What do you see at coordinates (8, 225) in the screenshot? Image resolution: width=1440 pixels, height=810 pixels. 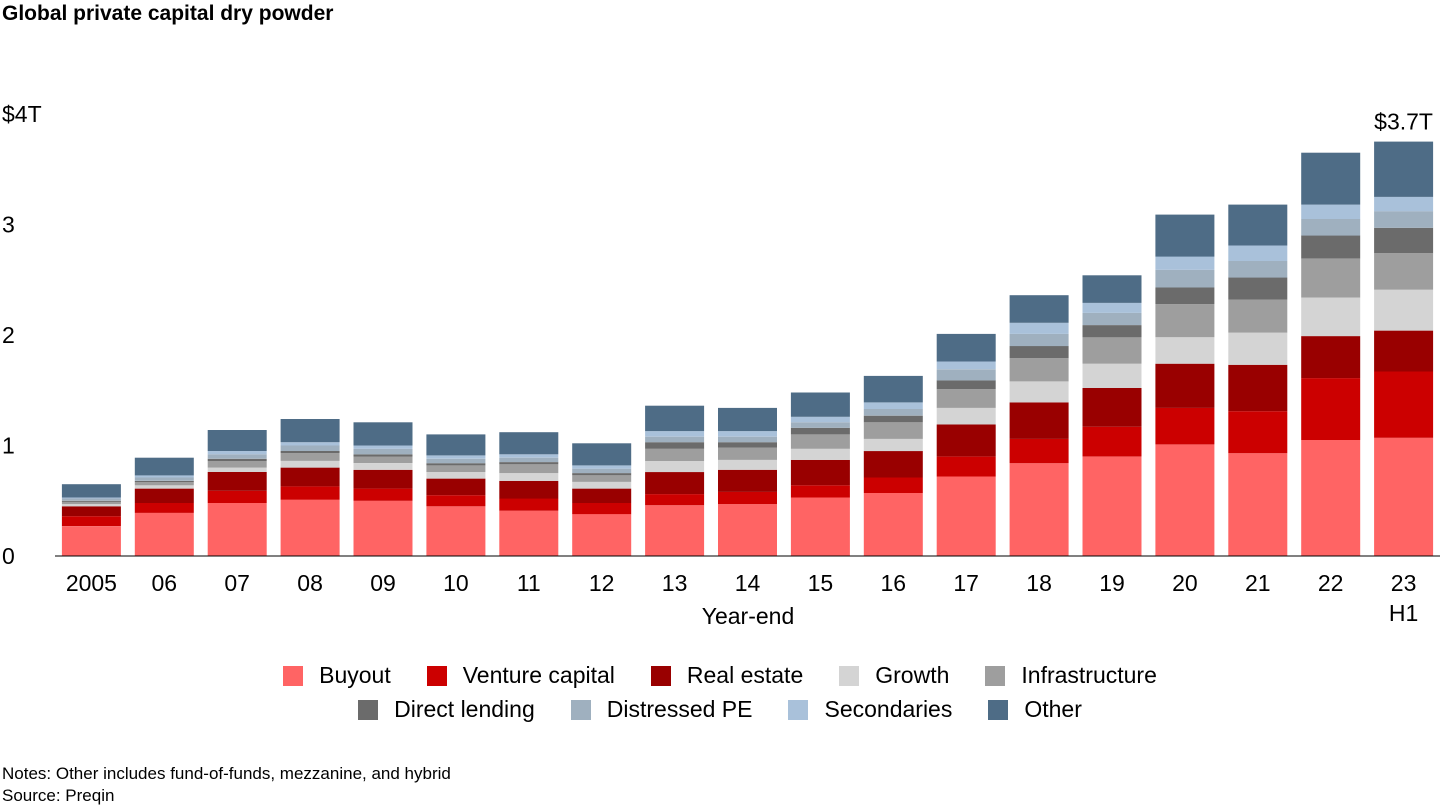 I see `y-tick-label: 3` at bounding box center [8, 225].